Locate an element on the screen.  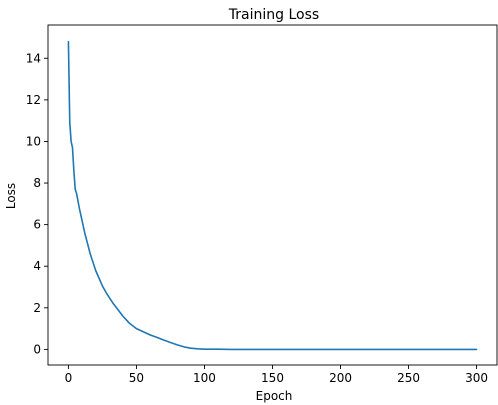
x-tick-label: 250 is located at coordinates (408, 378).